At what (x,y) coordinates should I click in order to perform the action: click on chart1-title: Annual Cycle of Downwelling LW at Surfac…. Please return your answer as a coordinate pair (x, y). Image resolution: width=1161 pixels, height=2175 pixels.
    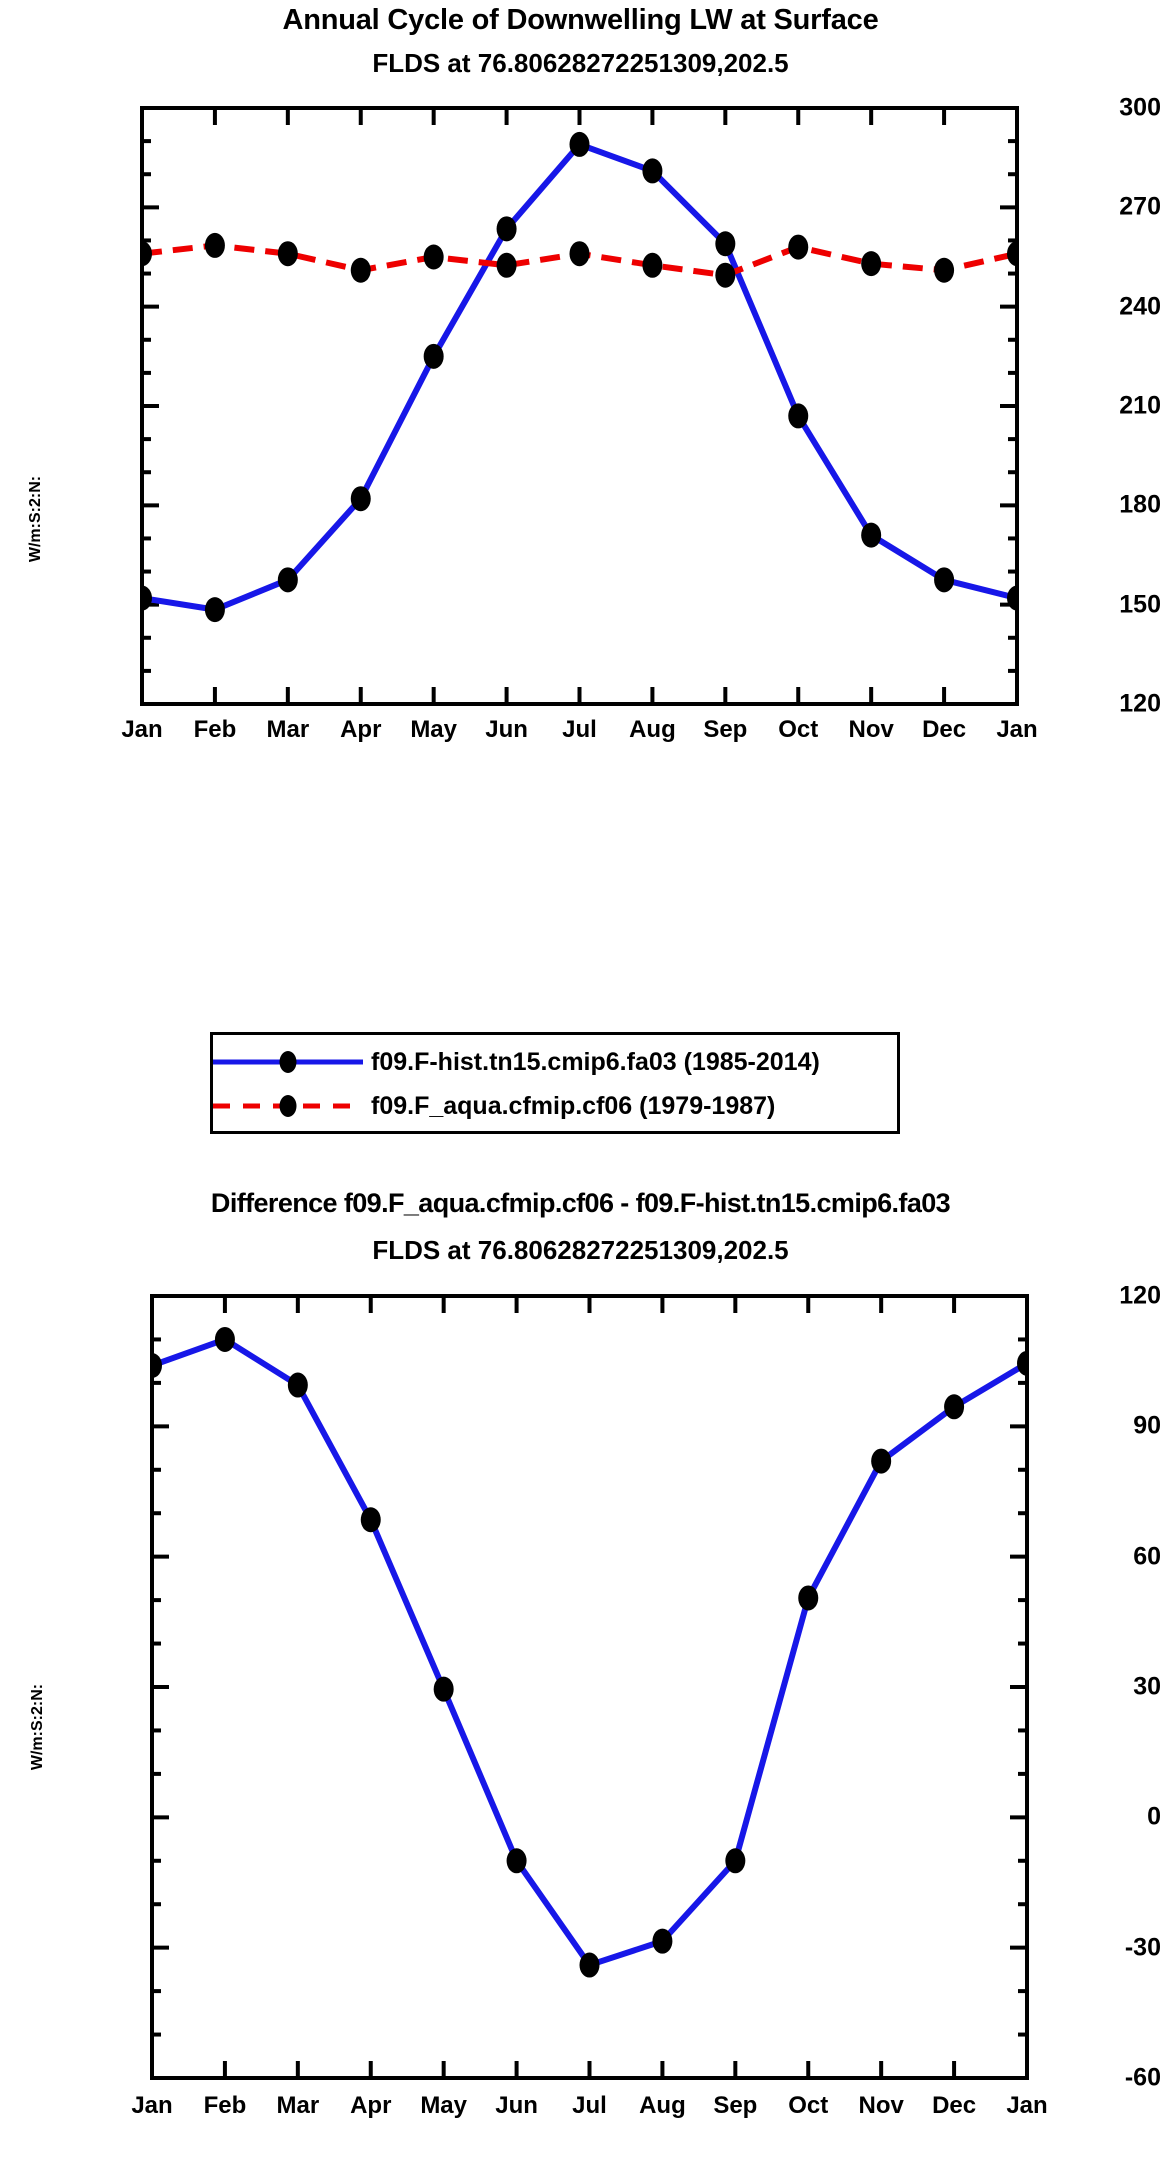
    Looking at the image, I should click on (580, 20).